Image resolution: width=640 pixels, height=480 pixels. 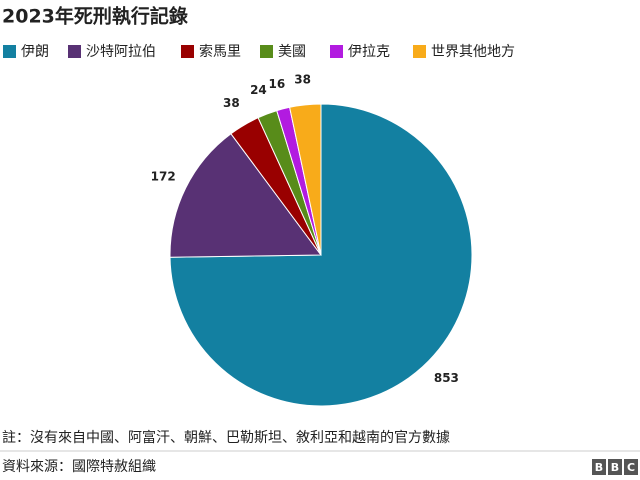 I want to click on legend-label: 美國, so click(x=292, y=52).